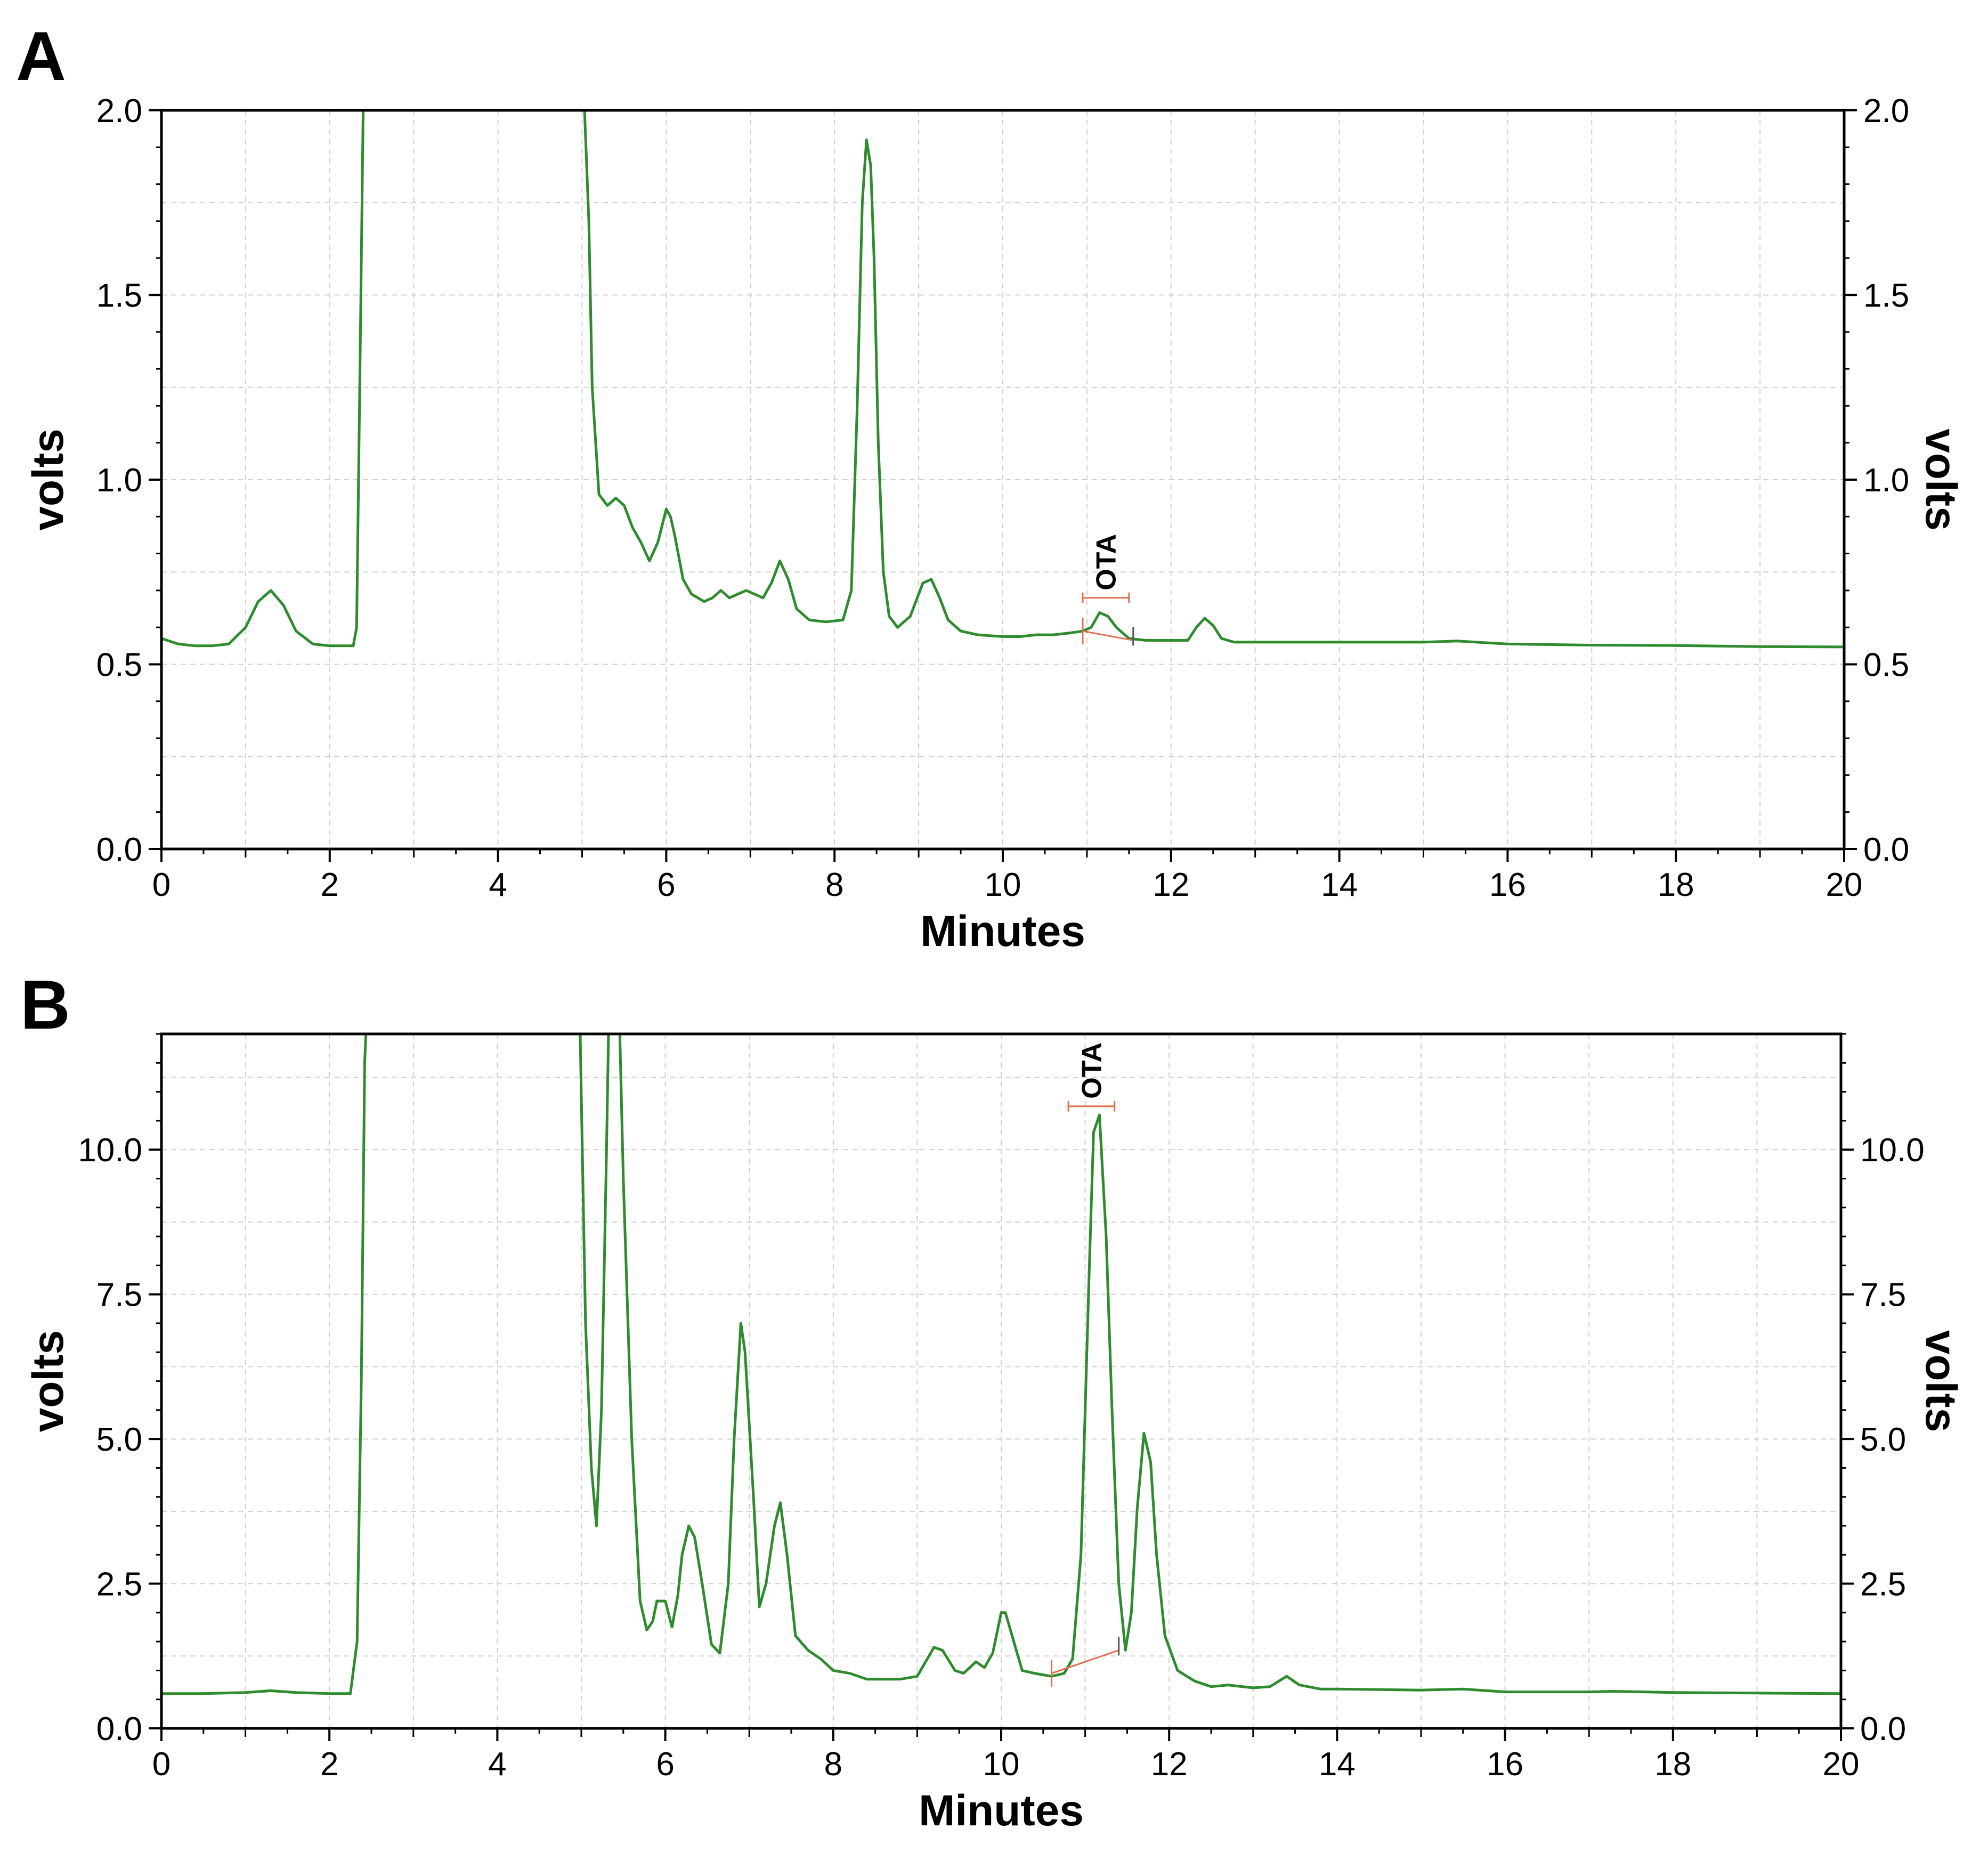 Image resolution: width=1988 pixels, height=1852 pixels. Describe the element at coordinates (1842, 1764) in the screenshot. I see `x-tick-label-b: 20` at that location.